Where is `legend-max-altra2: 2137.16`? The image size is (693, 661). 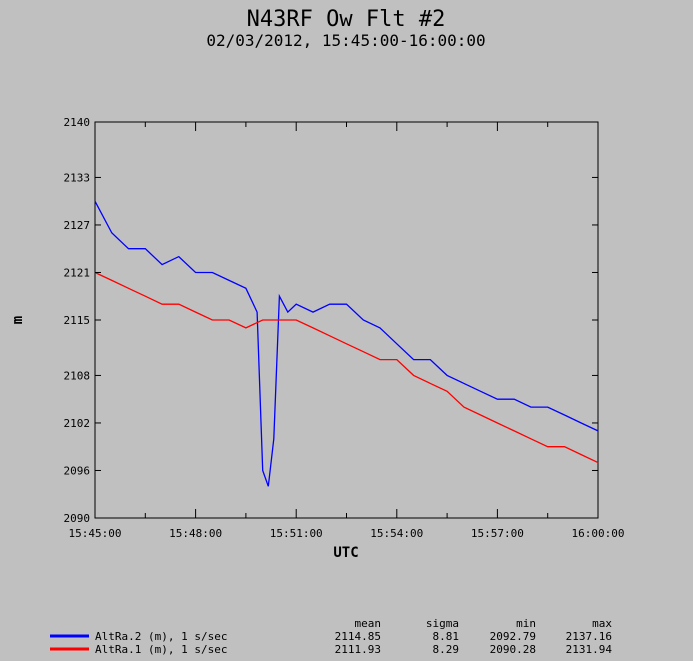
legend-max-altra2: 2137.16 is located at coordinates (589, 636).